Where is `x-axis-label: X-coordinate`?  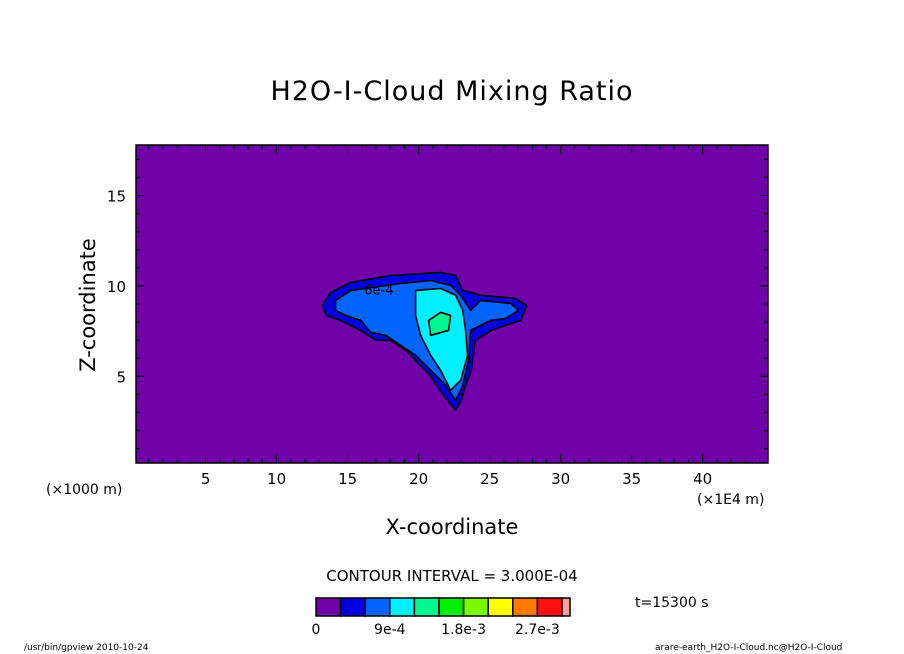
x-axis-label: X-coordinate is located at coordinates (452, 527).